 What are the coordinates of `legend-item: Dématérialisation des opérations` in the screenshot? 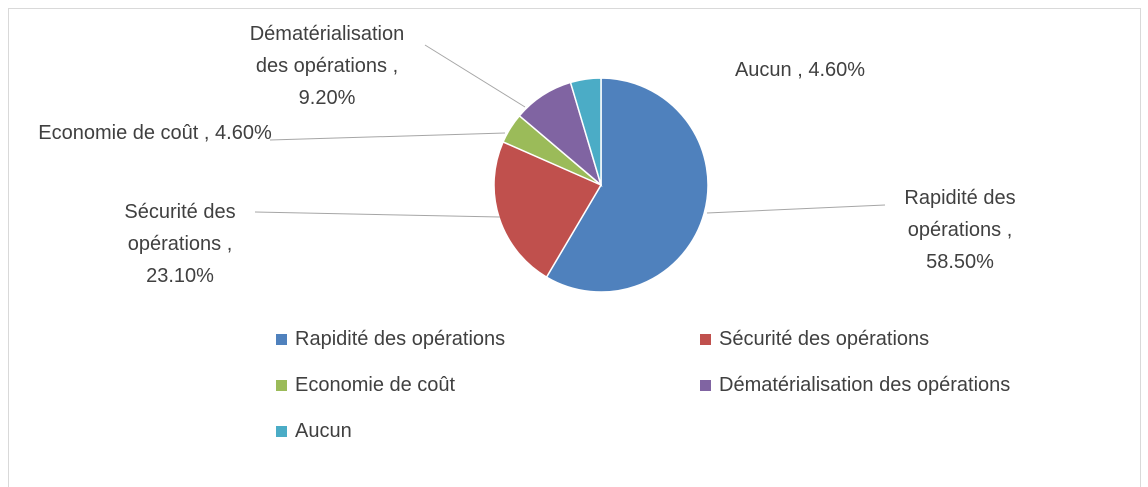 It's located at (855, 385).